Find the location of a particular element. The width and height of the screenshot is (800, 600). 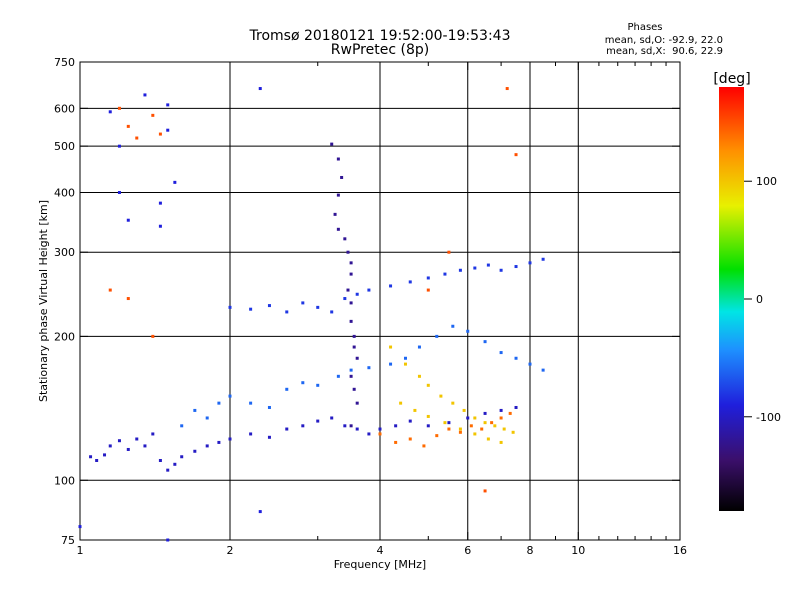

y-tick-label: 750 is located at coordinates (64, 62).